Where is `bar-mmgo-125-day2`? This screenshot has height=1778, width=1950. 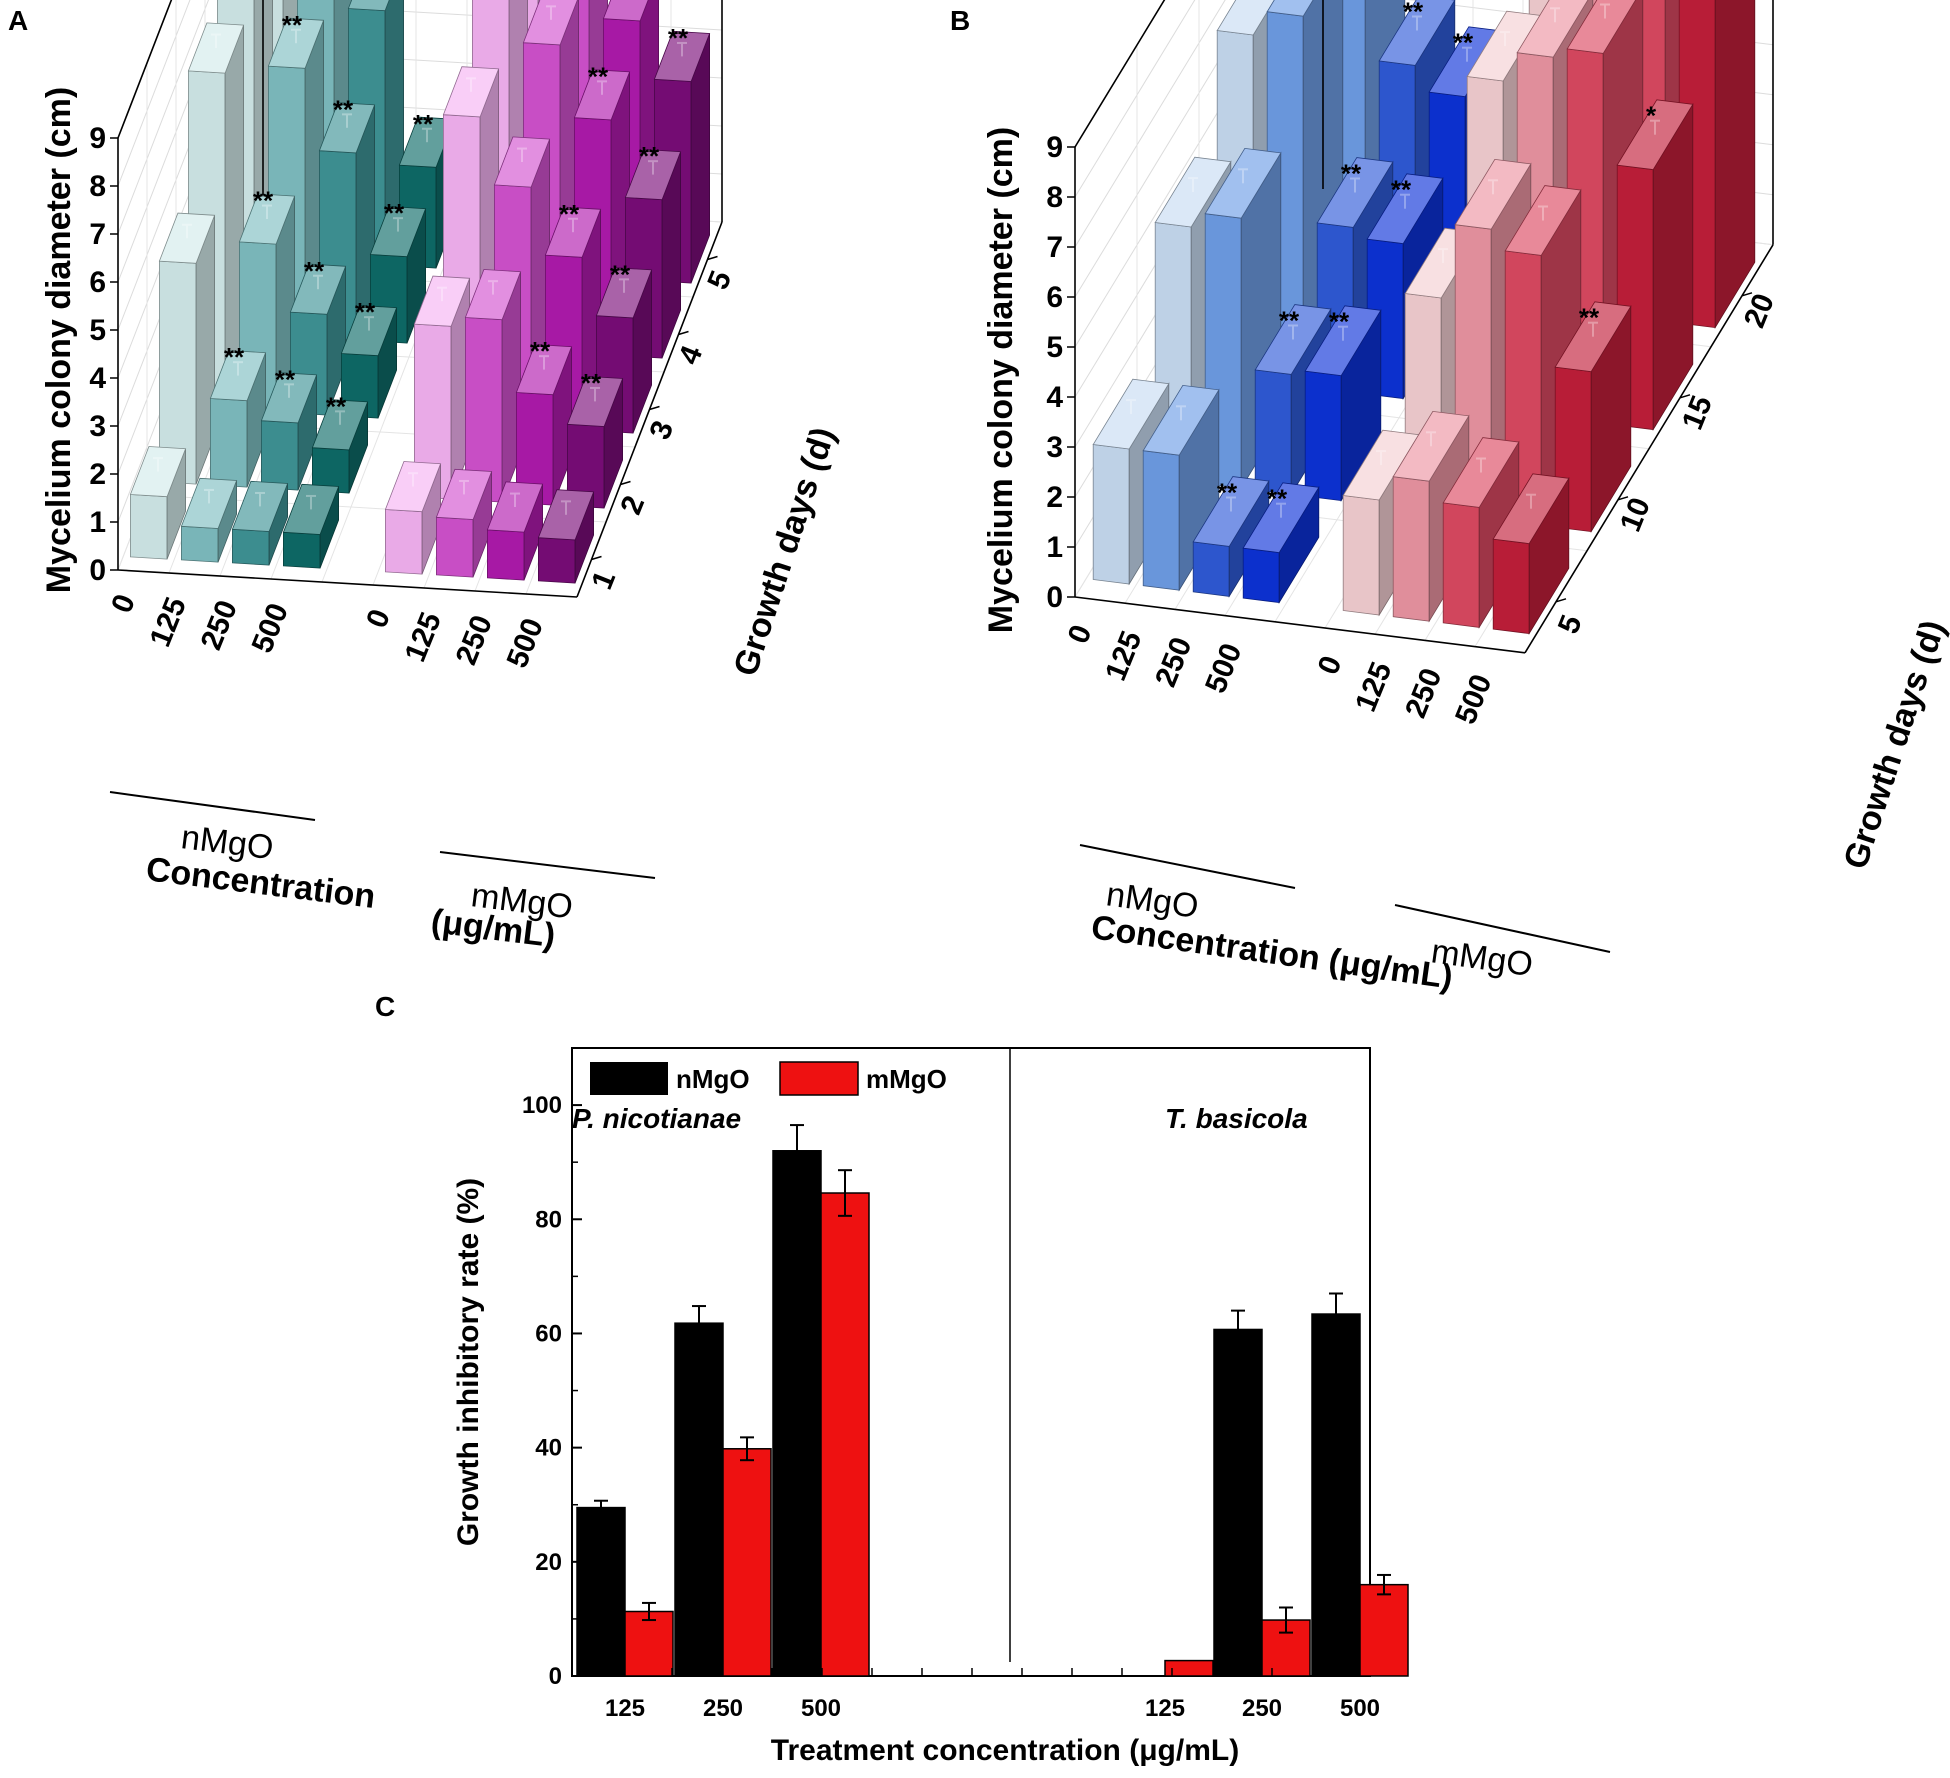
bar-mmgo-125-day2 is located at coordinates (493, 386).